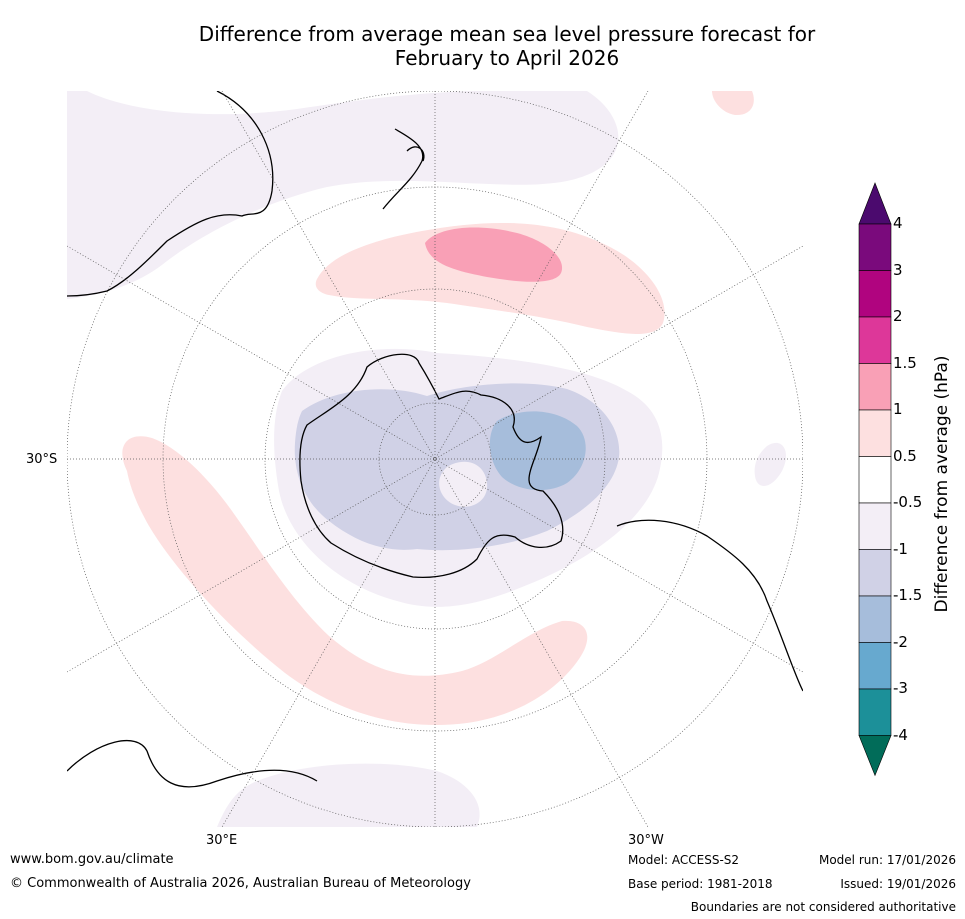 The image size is (965, 919). What do you see at coordinates (684, 860) in the screenshot?
I see `model-name: Model: ACCESS-S2` at bounding box center [684, 860].